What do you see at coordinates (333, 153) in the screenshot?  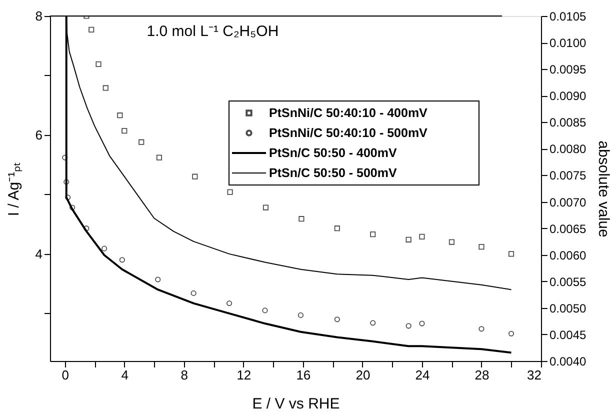 I see `legend-label: PtSn/C 50:50 - 400mV` at bounding box center [333, 153].